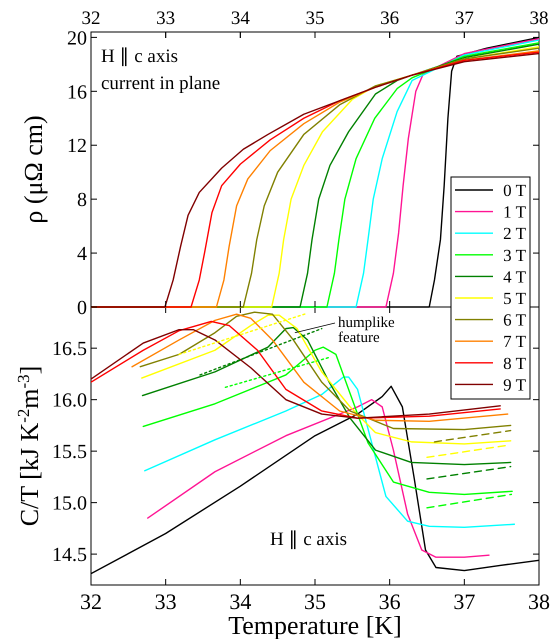 This screenshot has width=558, height=639. Describe the element at coordinates (82, 308) in the screenshot. I see `y-tick-label: 0` at that location.